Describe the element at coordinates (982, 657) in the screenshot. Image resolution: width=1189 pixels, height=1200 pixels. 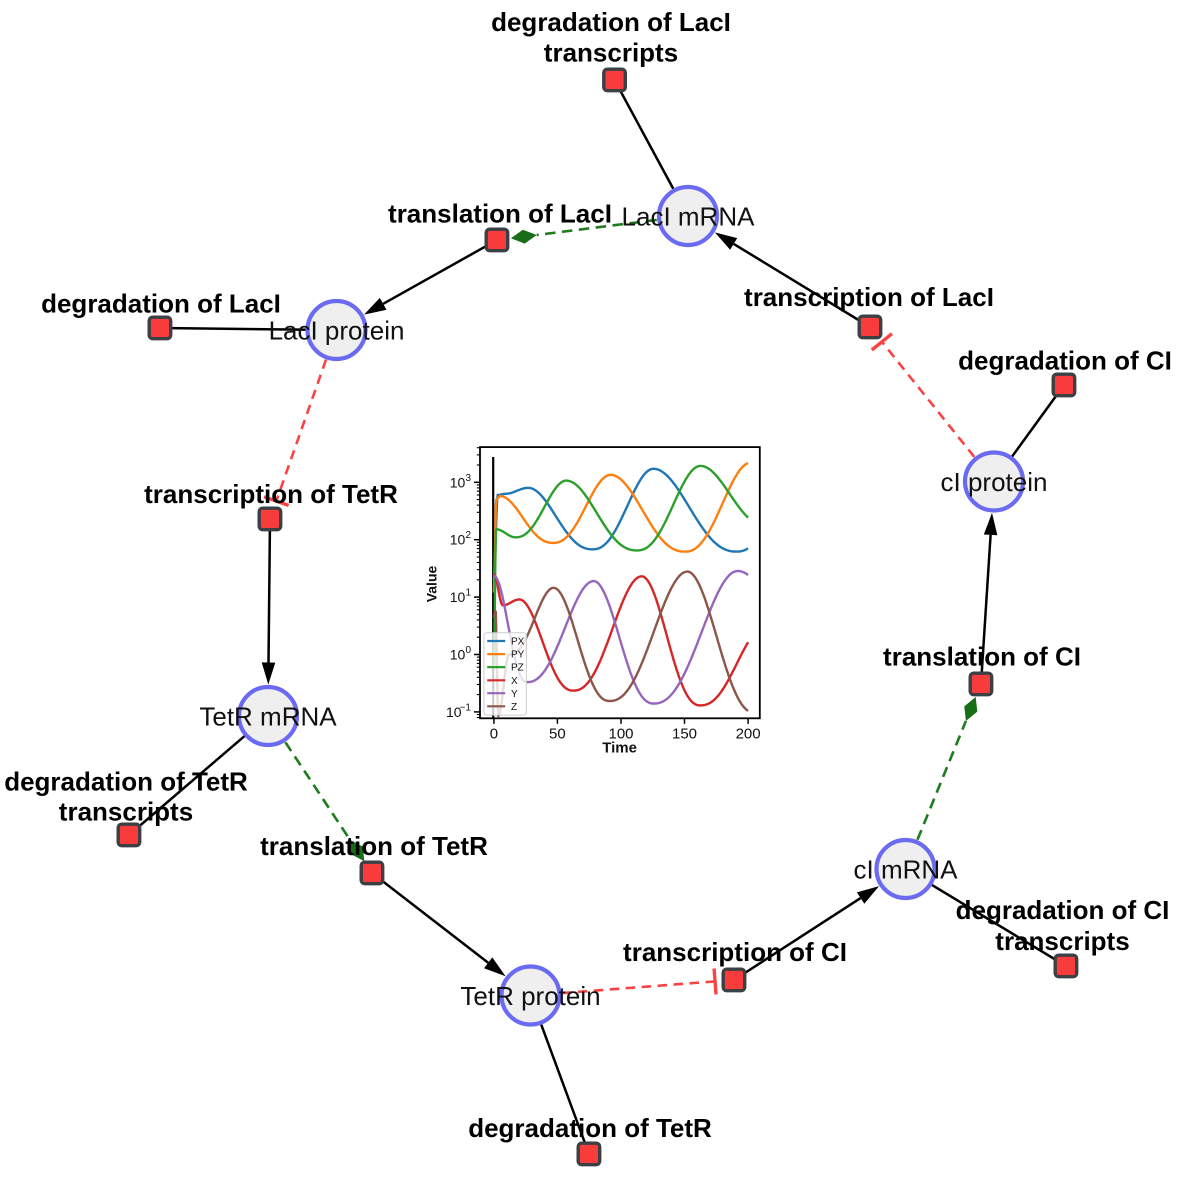
I see `svg-text: translation of CI` at that location.